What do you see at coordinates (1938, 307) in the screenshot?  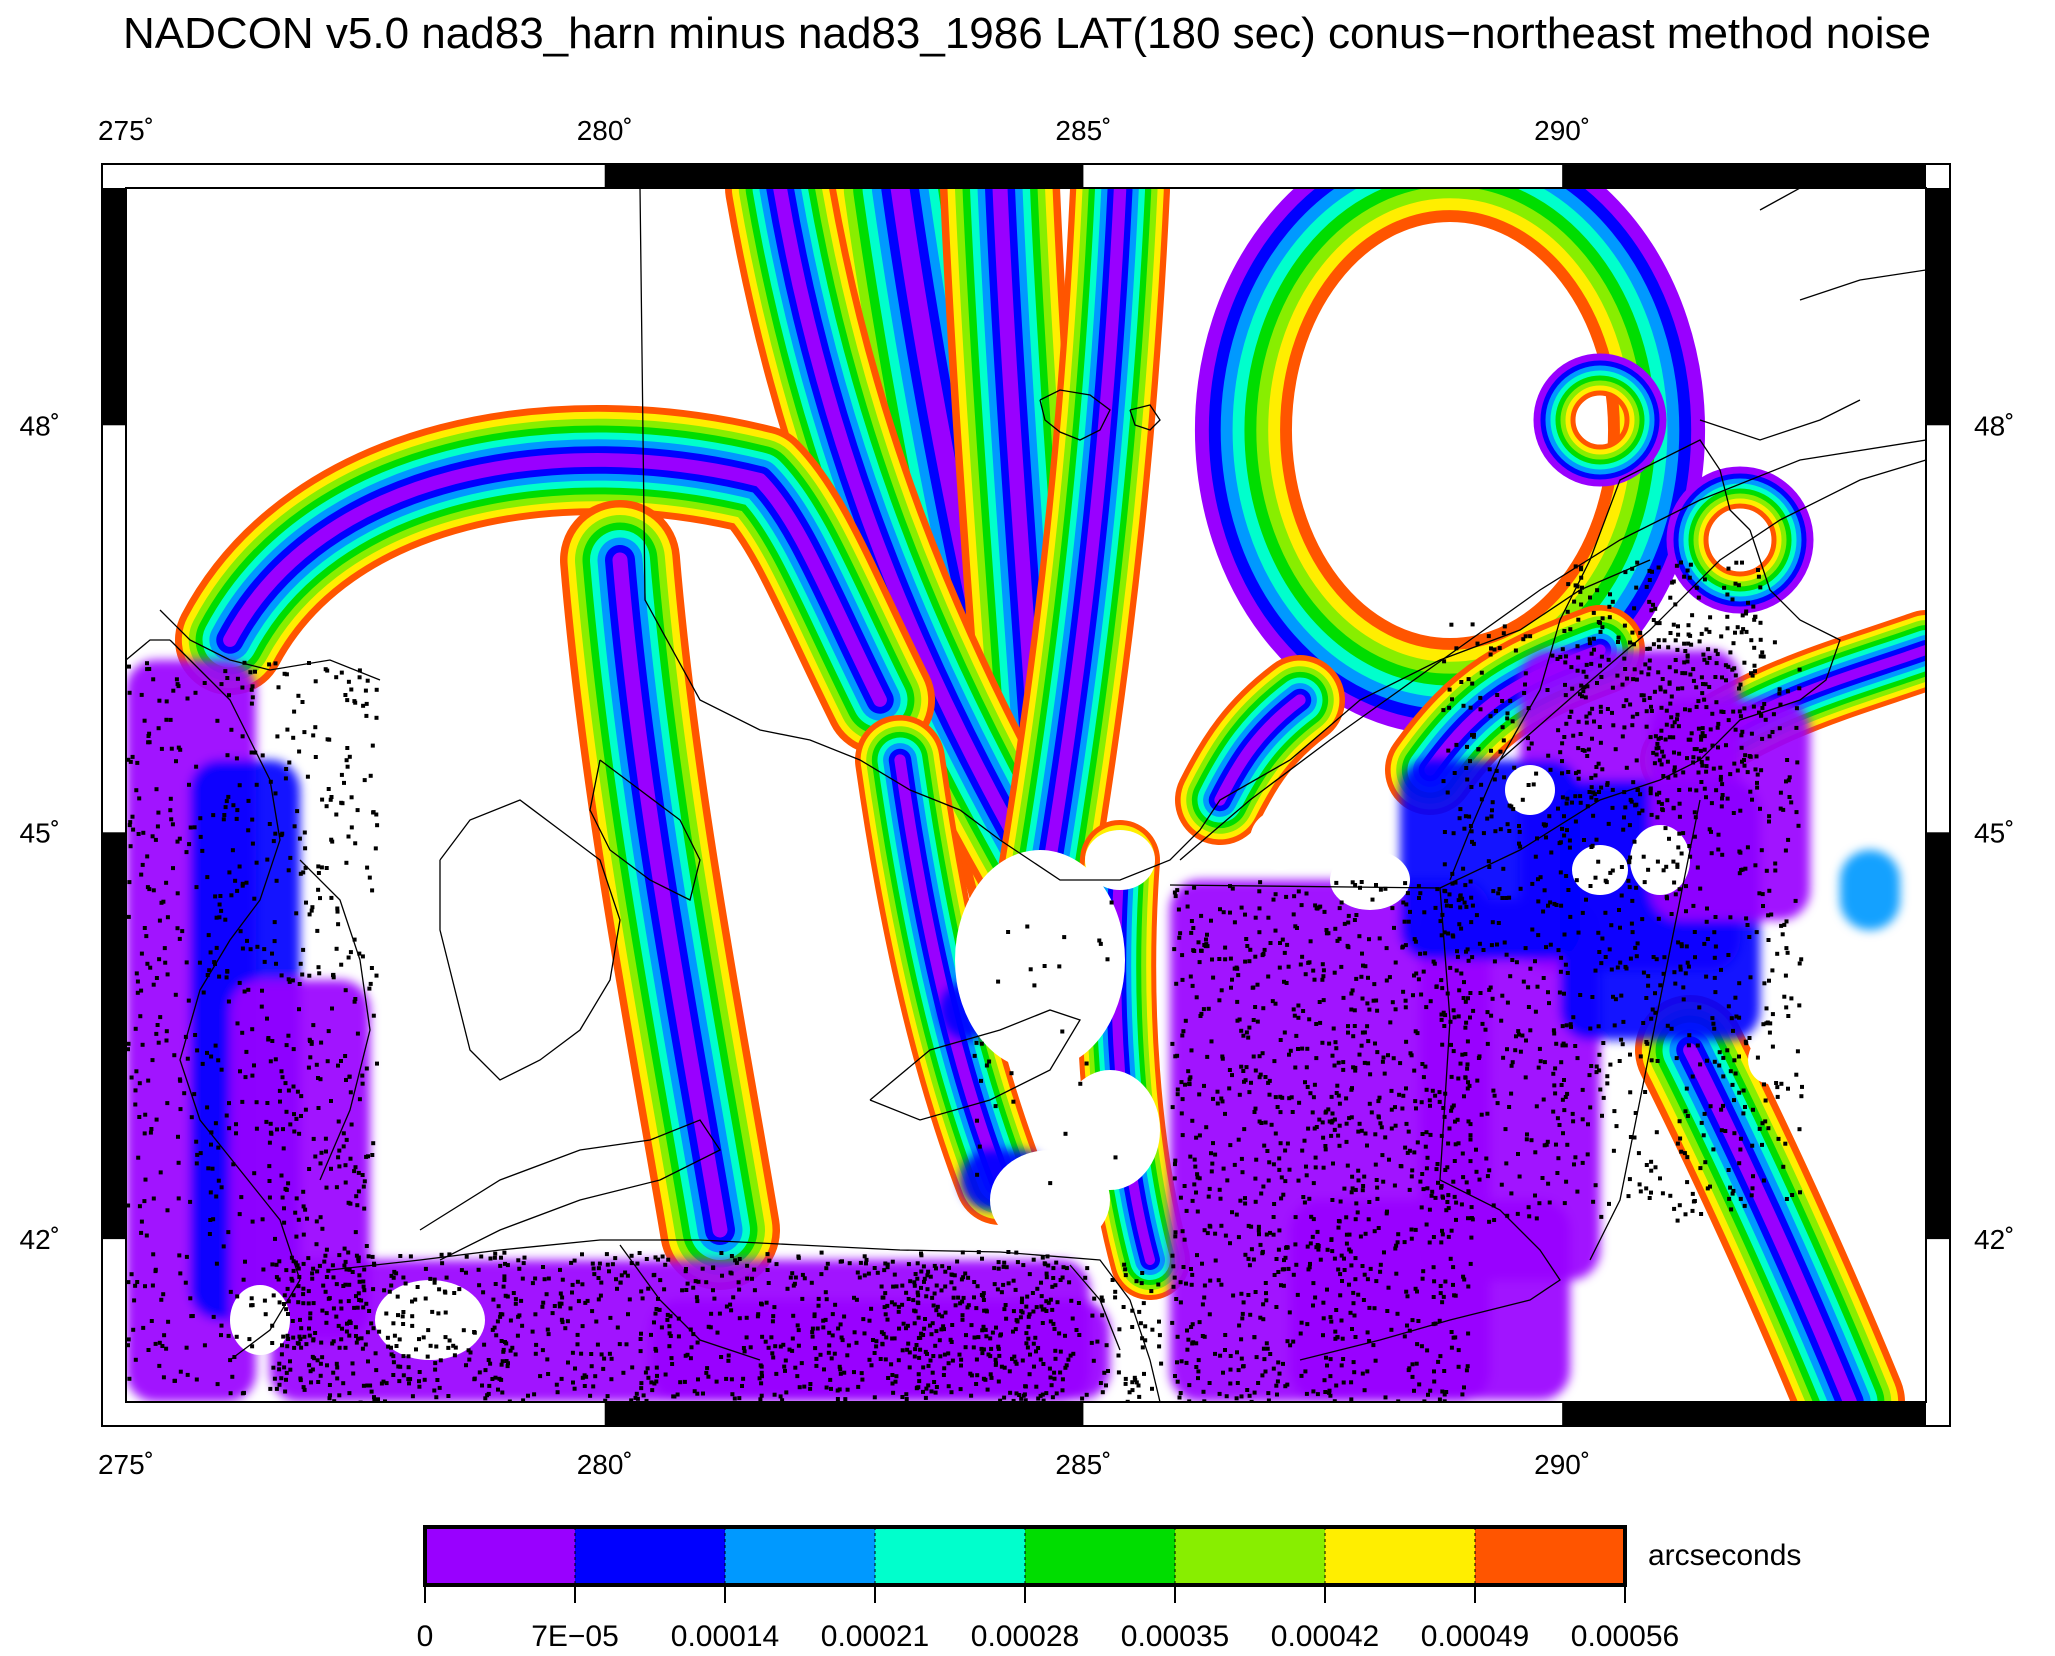 I see `frame-segment-right` at bounding box center [1938, 307].